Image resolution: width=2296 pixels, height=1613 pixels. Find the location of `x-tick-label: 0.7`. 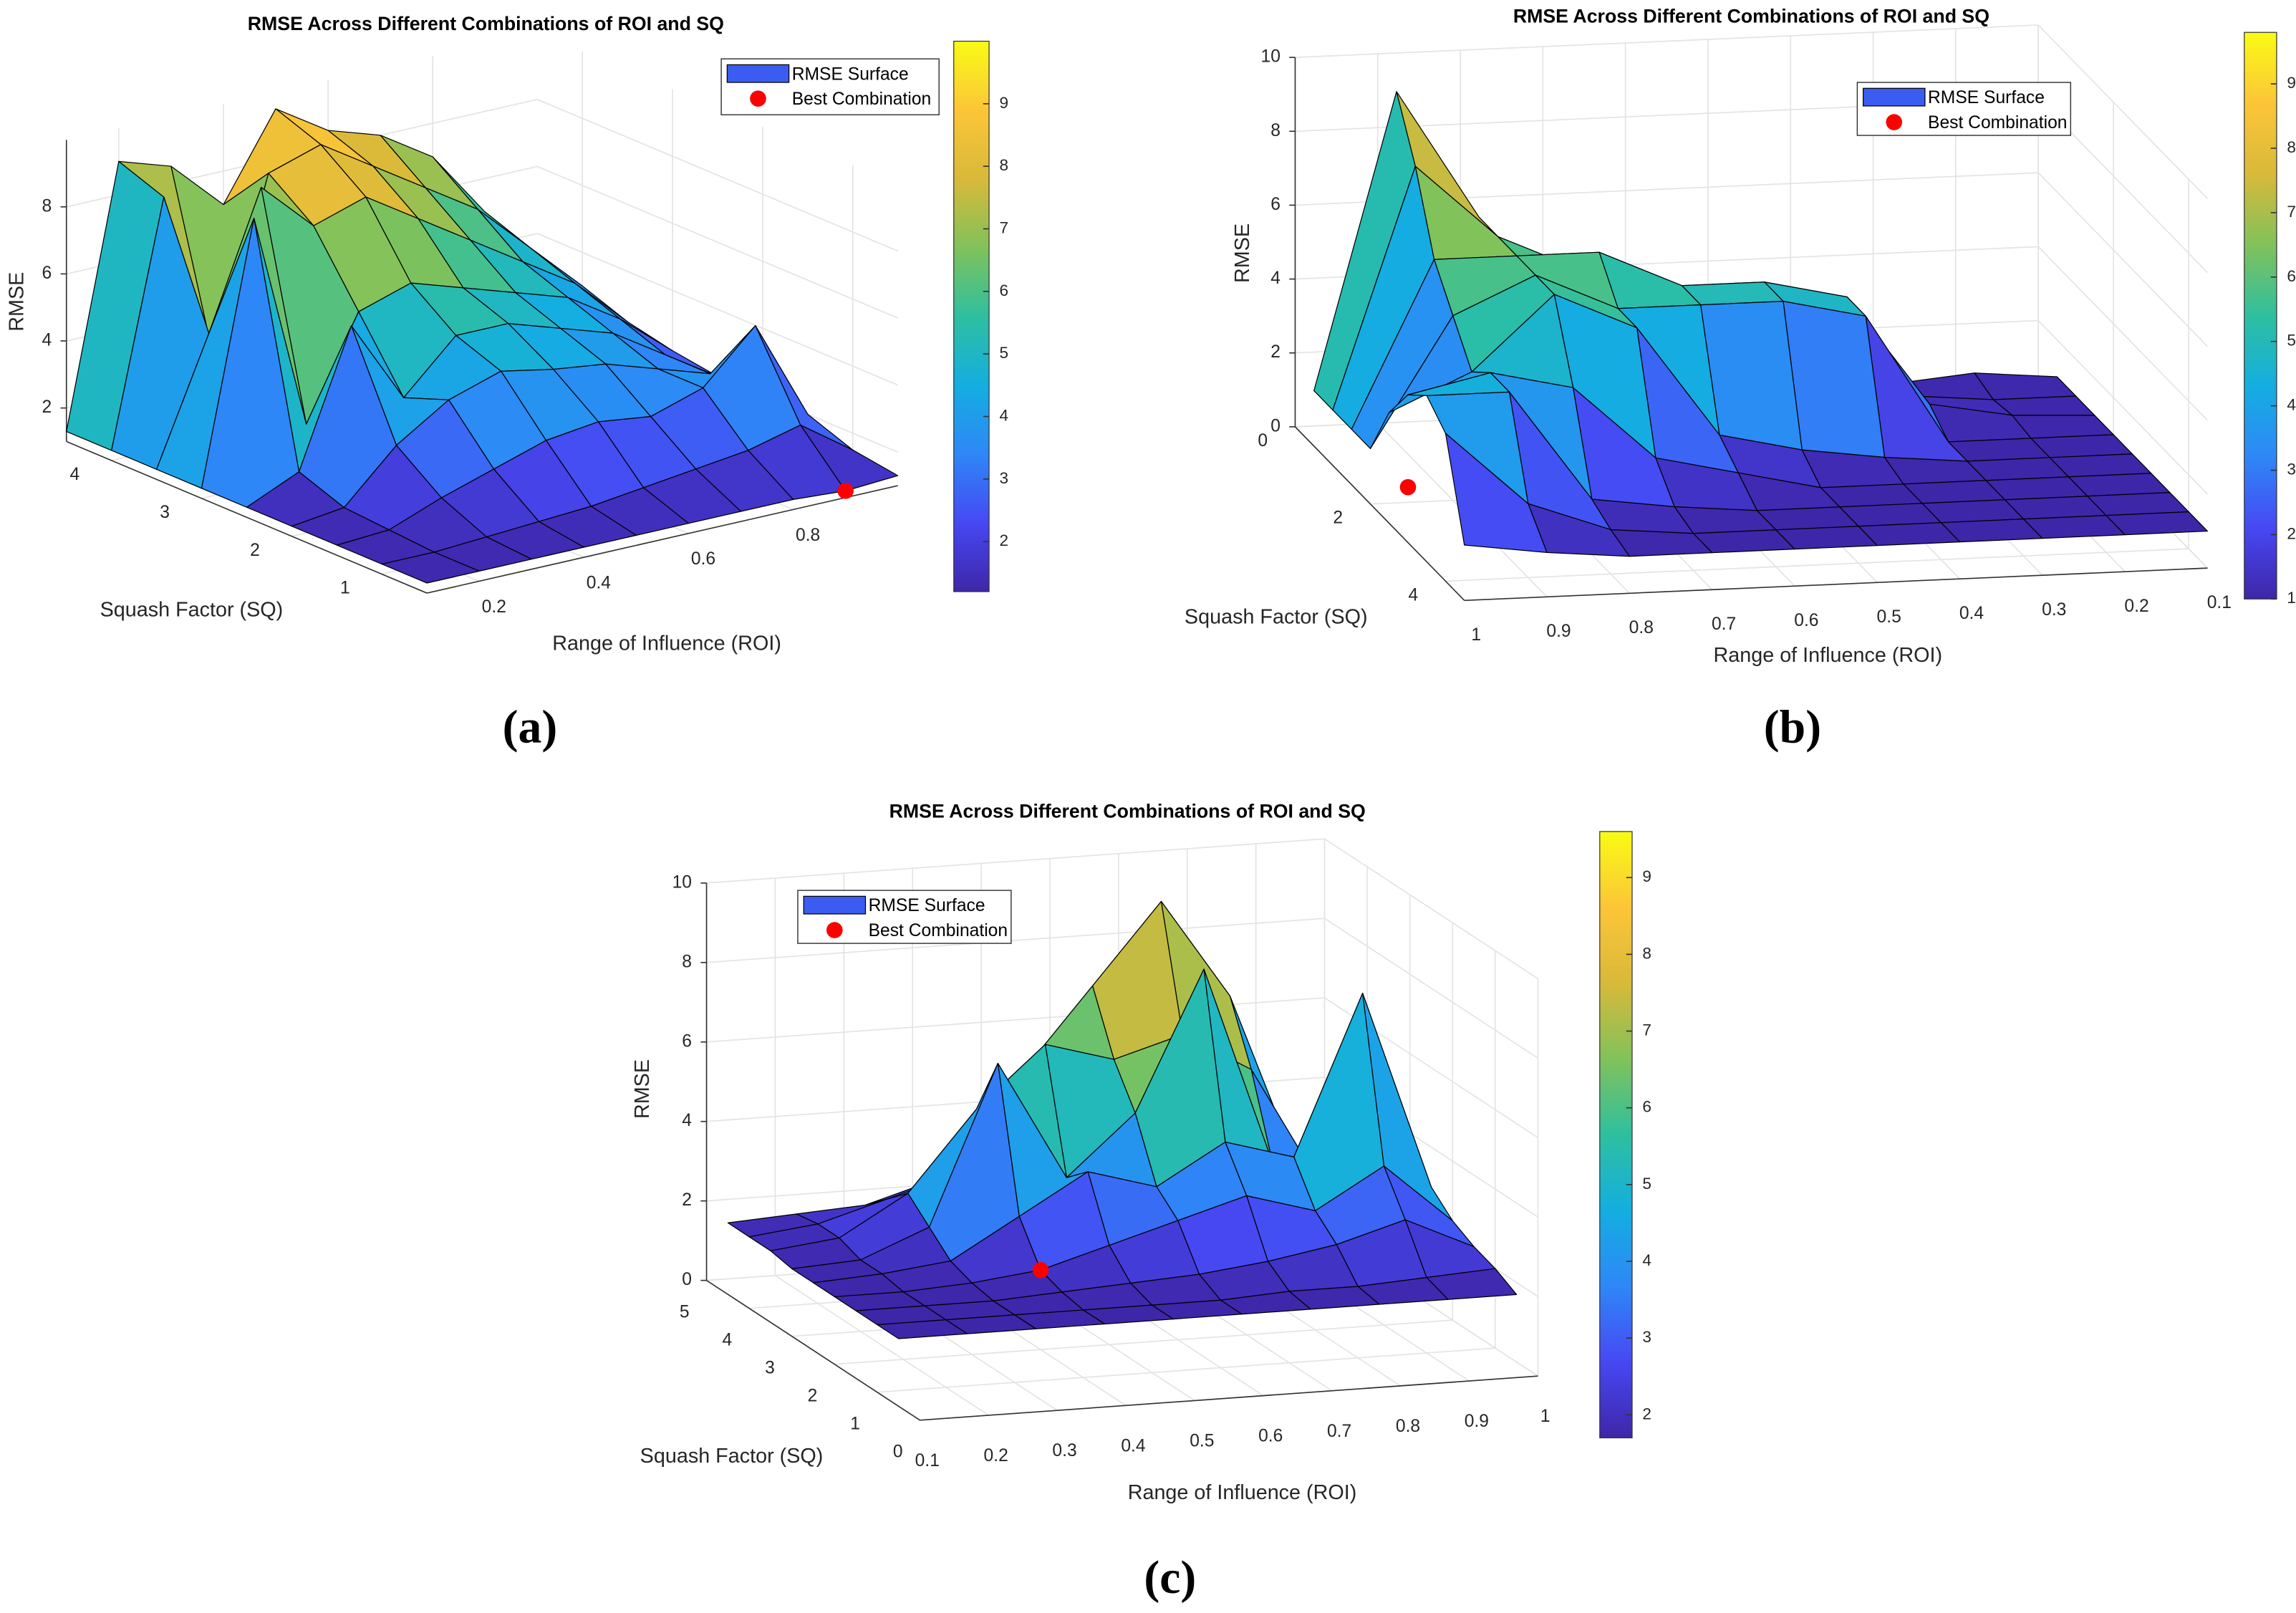

x-tick-label: 0.7 is located at coordinates (1339, 1431).